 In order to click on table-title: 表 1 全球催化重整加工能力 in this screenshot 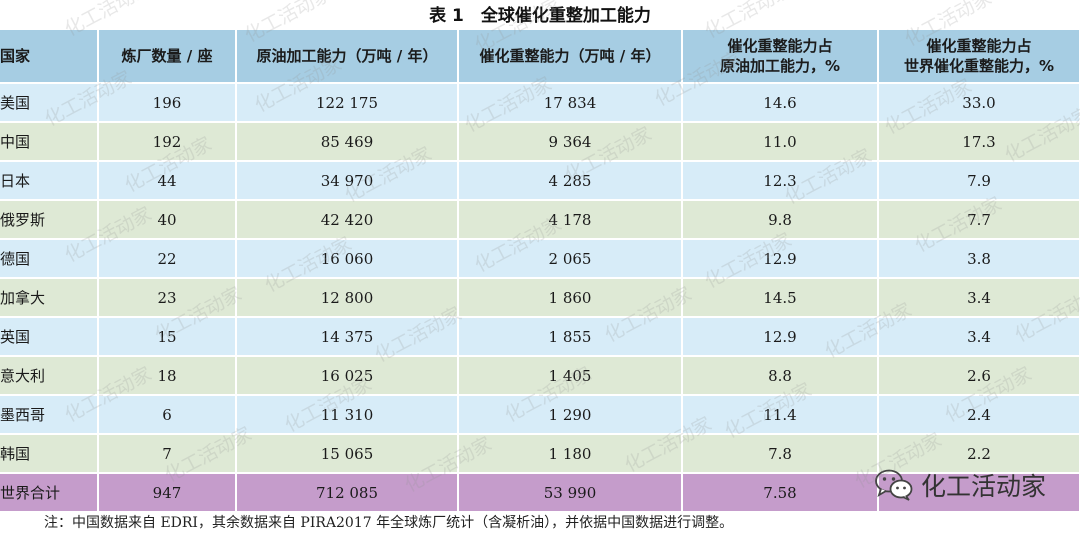, I will do `click(540, 16)`.